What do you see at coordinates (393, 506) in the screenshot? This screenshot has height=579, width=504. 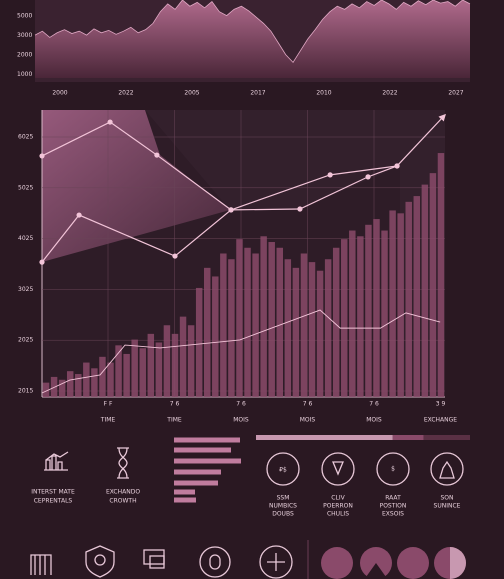 I see `circle-label: POSTION` at bounding box center [393, 506].